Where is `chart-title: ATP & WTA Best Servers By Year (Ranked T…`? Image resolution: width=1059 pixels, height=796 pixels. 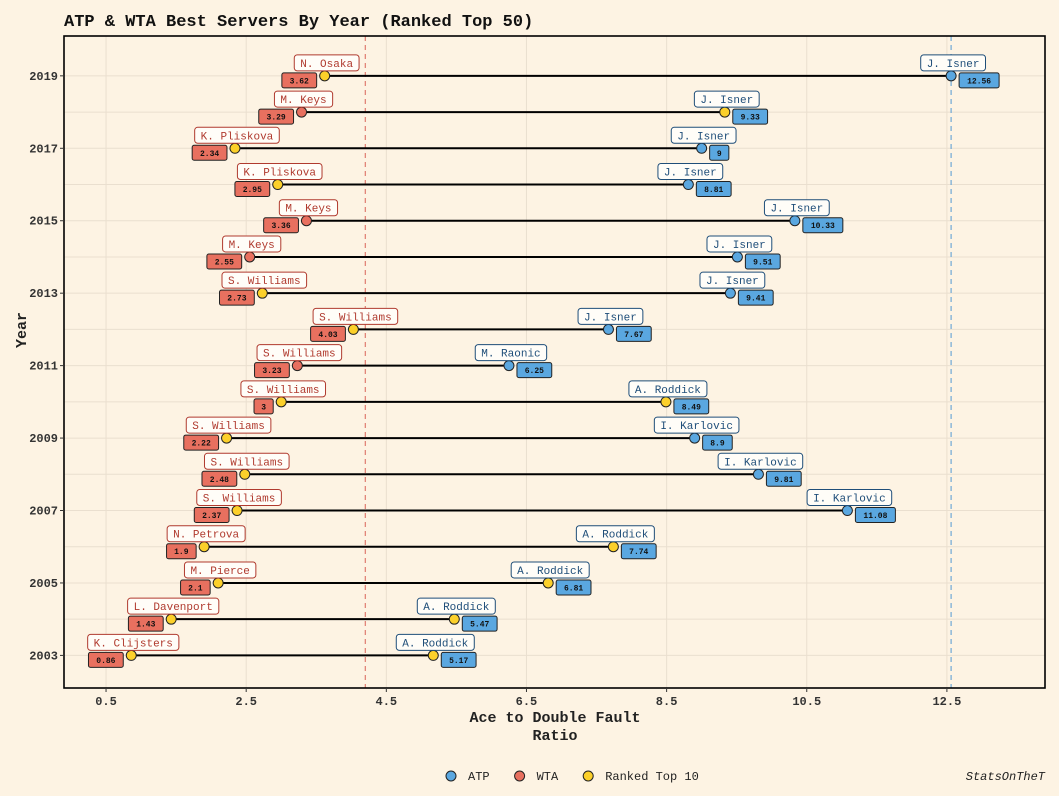
chart-title: ATP & WTA Best Servers By Year (Ranked T… is located at coordinates (298, 22).